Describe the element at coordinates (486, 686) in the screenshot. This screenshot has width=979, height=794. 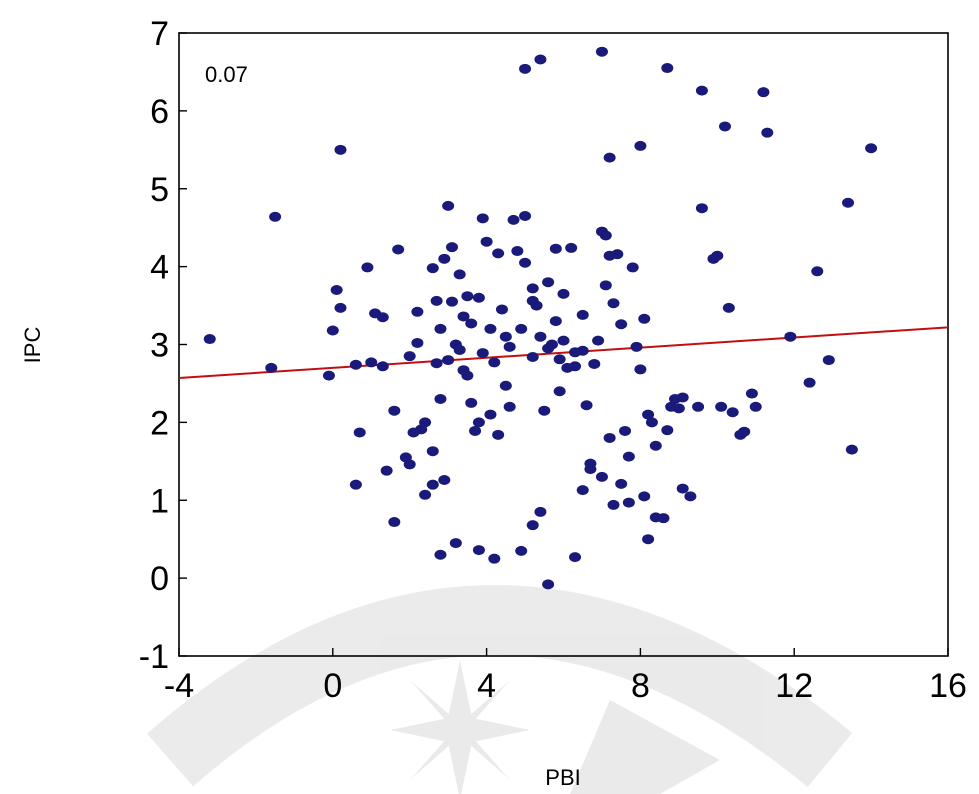
I see `x-tick-label: 4` at that location.